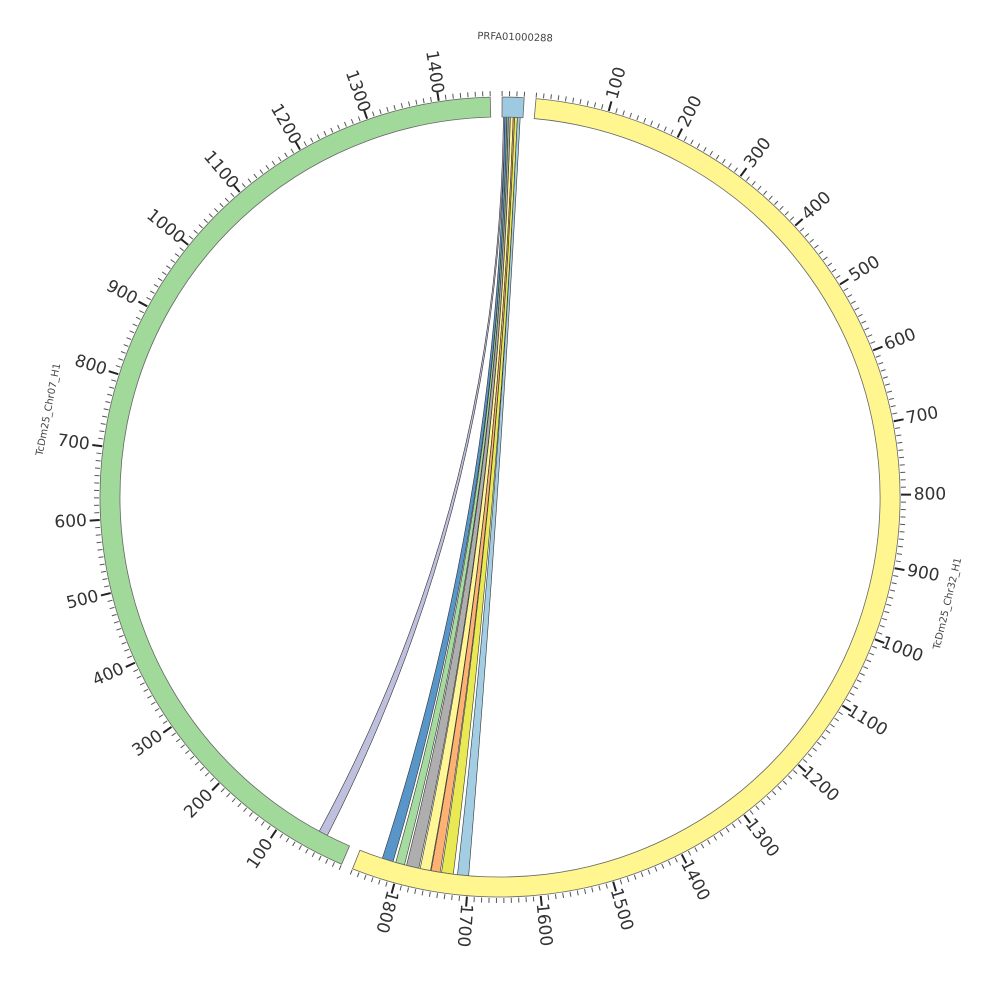  What do you see at coordinates (165, 226) in the screenshot?
I see `tick-label: 1000` at bounding box center [165, 226].